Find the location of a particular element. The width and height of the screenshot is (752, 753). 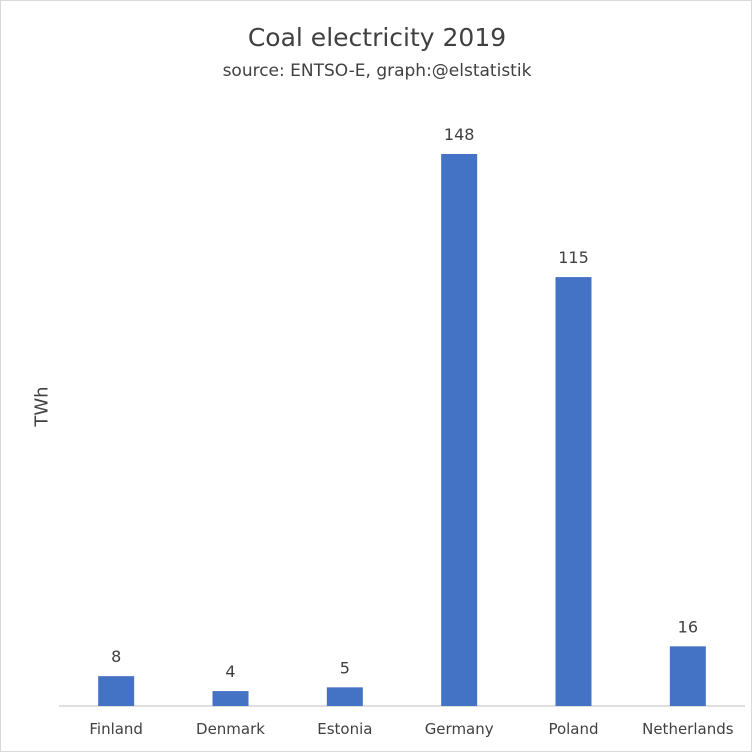

x-tick-label-estonia: Estonia is located at coordinates (344, 729).